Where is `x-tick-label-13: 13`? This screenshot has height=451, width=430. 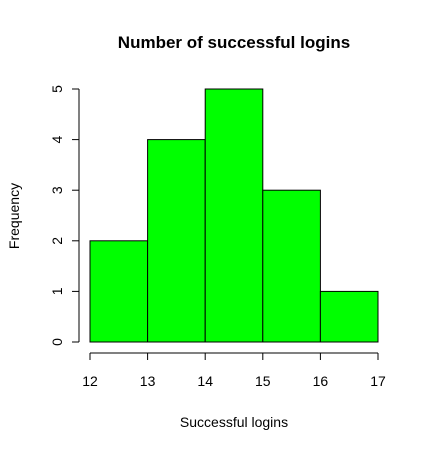 x-tick-label-13: 13 is located at coordinates (148, 381).